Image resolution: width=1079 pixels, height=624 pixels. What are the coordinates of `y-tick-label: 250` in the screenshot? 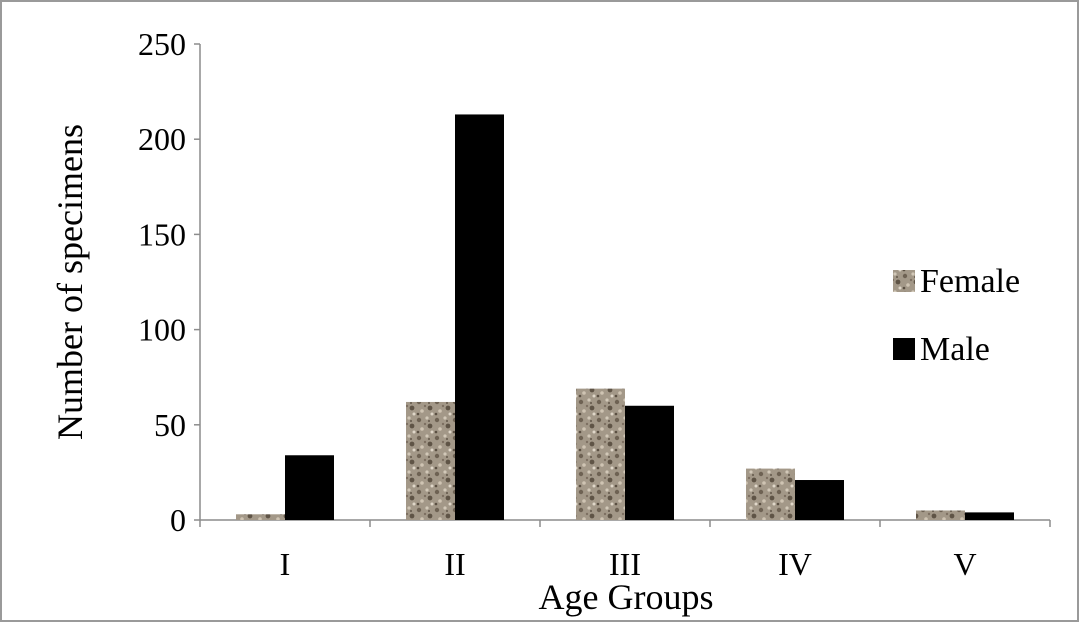 It's located at (162, 44).